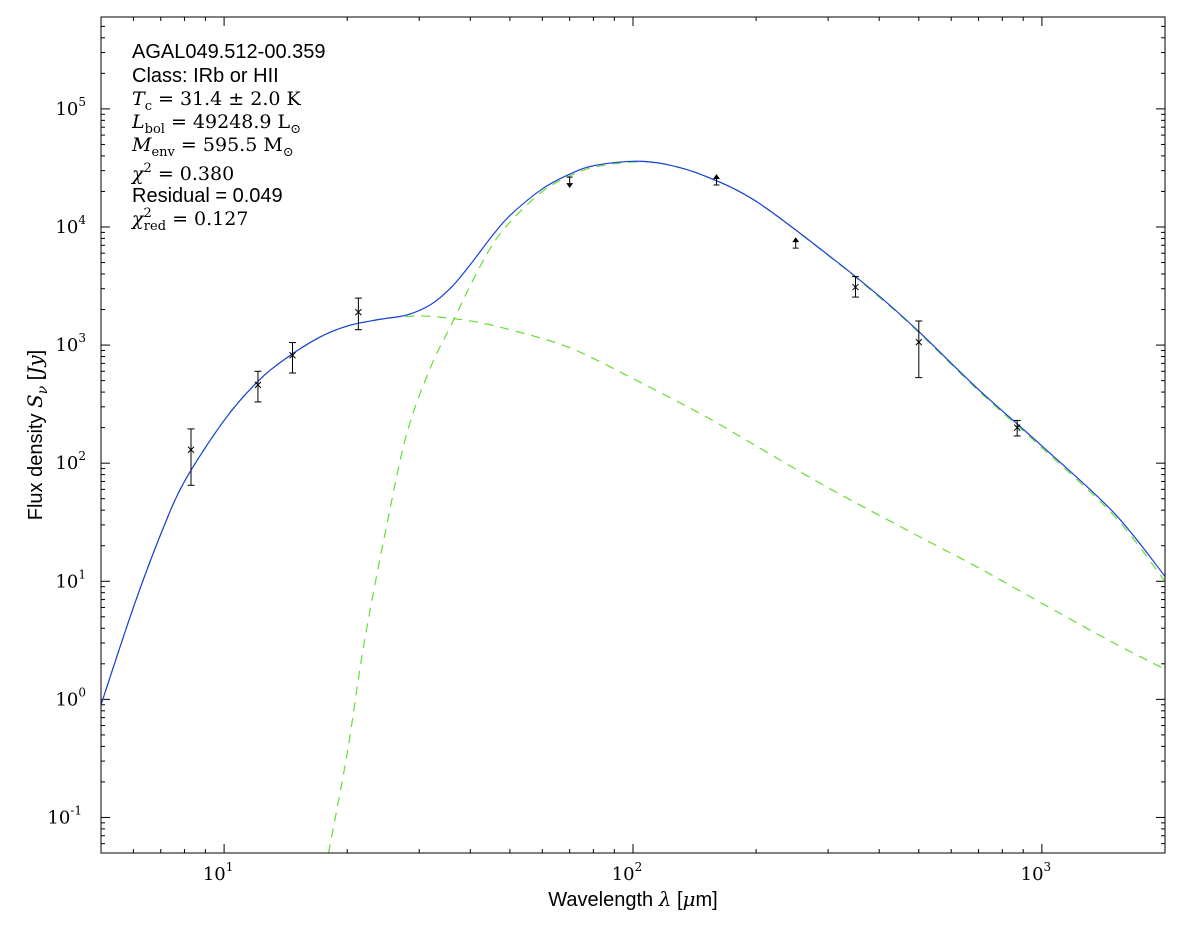 Image resolution: width=1200 pixels, height=933 pixels. Describe the element at coordinates (37, 435) in the screenshot. I see `y-axis-title: Flux density Sν [Jy]` at that location.